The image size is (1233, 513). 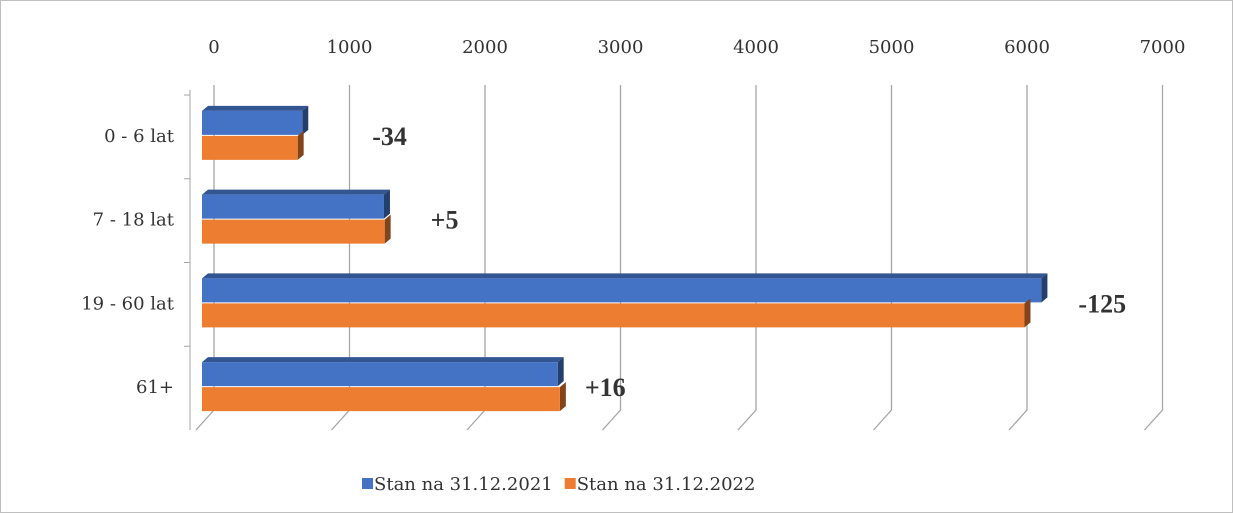 I want to click on legend-label: Stan na 31.12.2022, so click(x=666, y=484).